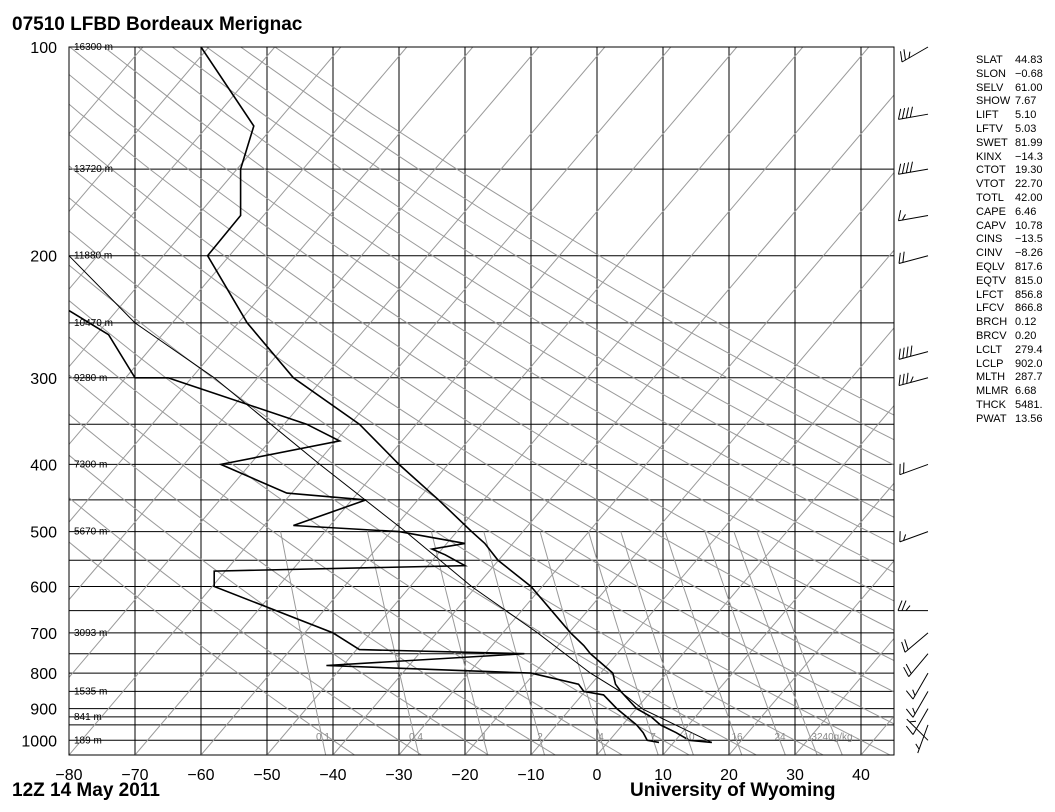 The width and height of the screenshot is (1055, 812). What do you see at coordinates (1029, 253) in the screenshot?
I see `index-value: −8.26` at bounding box center [1029, 253].